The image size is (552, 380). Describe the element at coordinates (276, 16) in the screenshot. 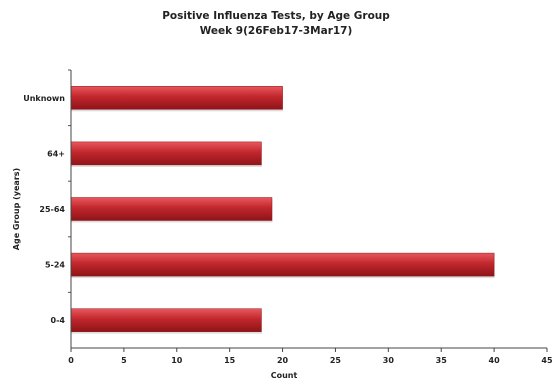

I see `chart-title: Positive Influenza Tests, by Age Group` at that location.